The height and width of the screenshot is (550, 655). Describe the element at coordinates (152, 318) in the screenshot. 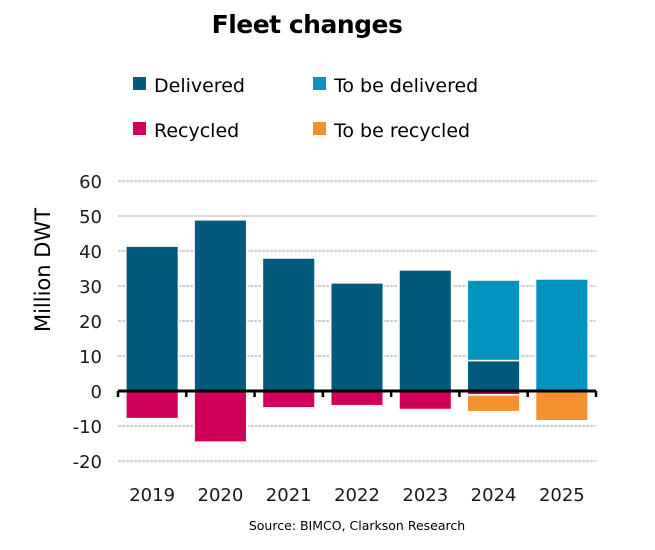

I see `bar-delivered-2019` at that location.